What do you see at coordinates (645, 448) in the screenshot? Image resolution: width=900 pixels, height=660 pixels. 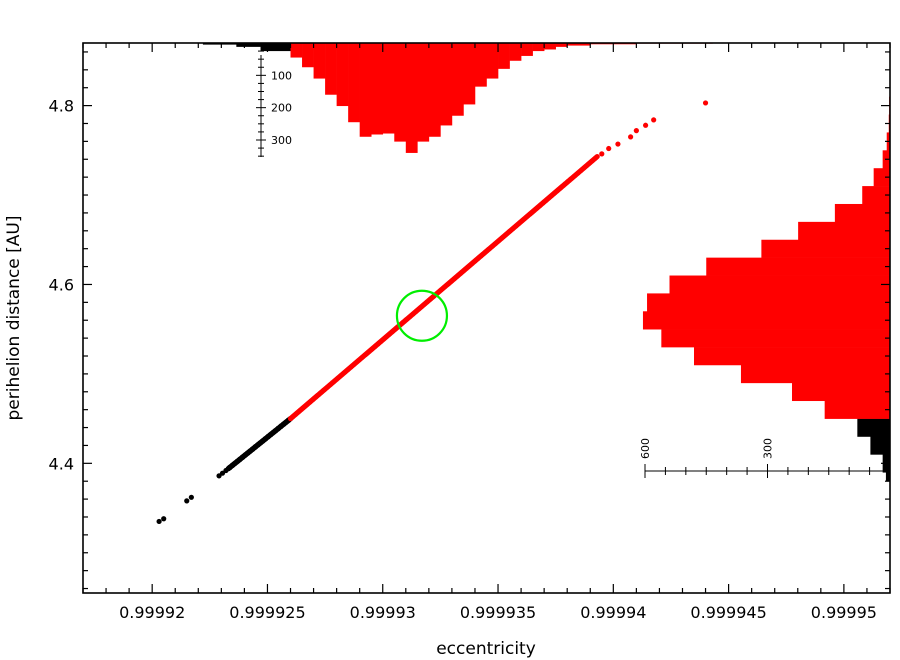 I see `y-histogram-scale-label: 600` at bounding box center [645, 448].